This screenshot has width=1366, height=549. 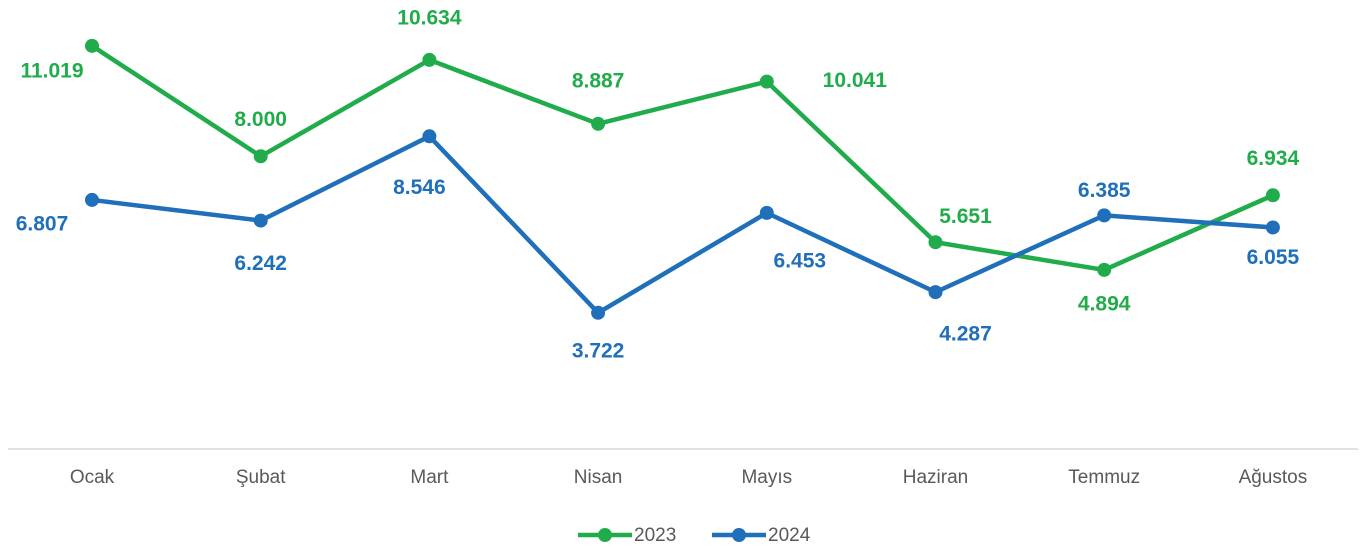 I want to click on data-label: 5.651, so click(x=965, y=216).